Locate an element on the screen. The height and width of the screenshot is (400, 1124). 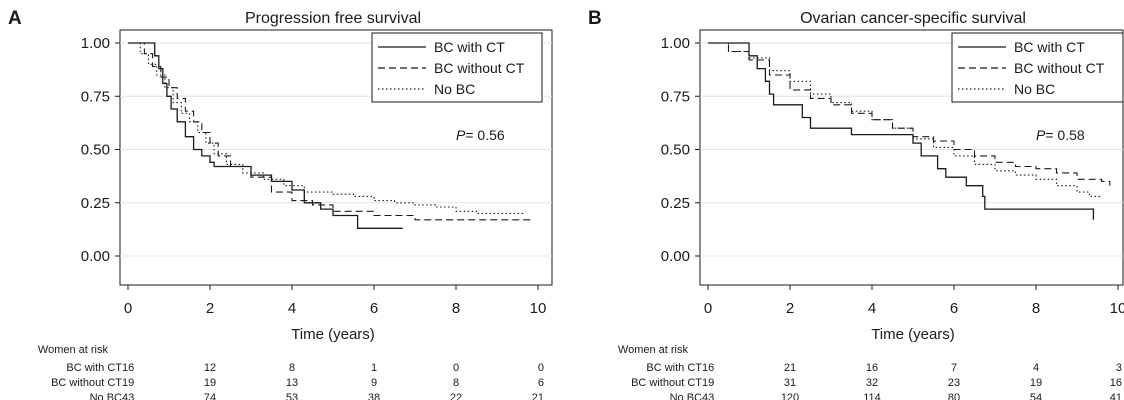
p-value-annotation: P= 0.58 is located at coordinates (1060, 135).